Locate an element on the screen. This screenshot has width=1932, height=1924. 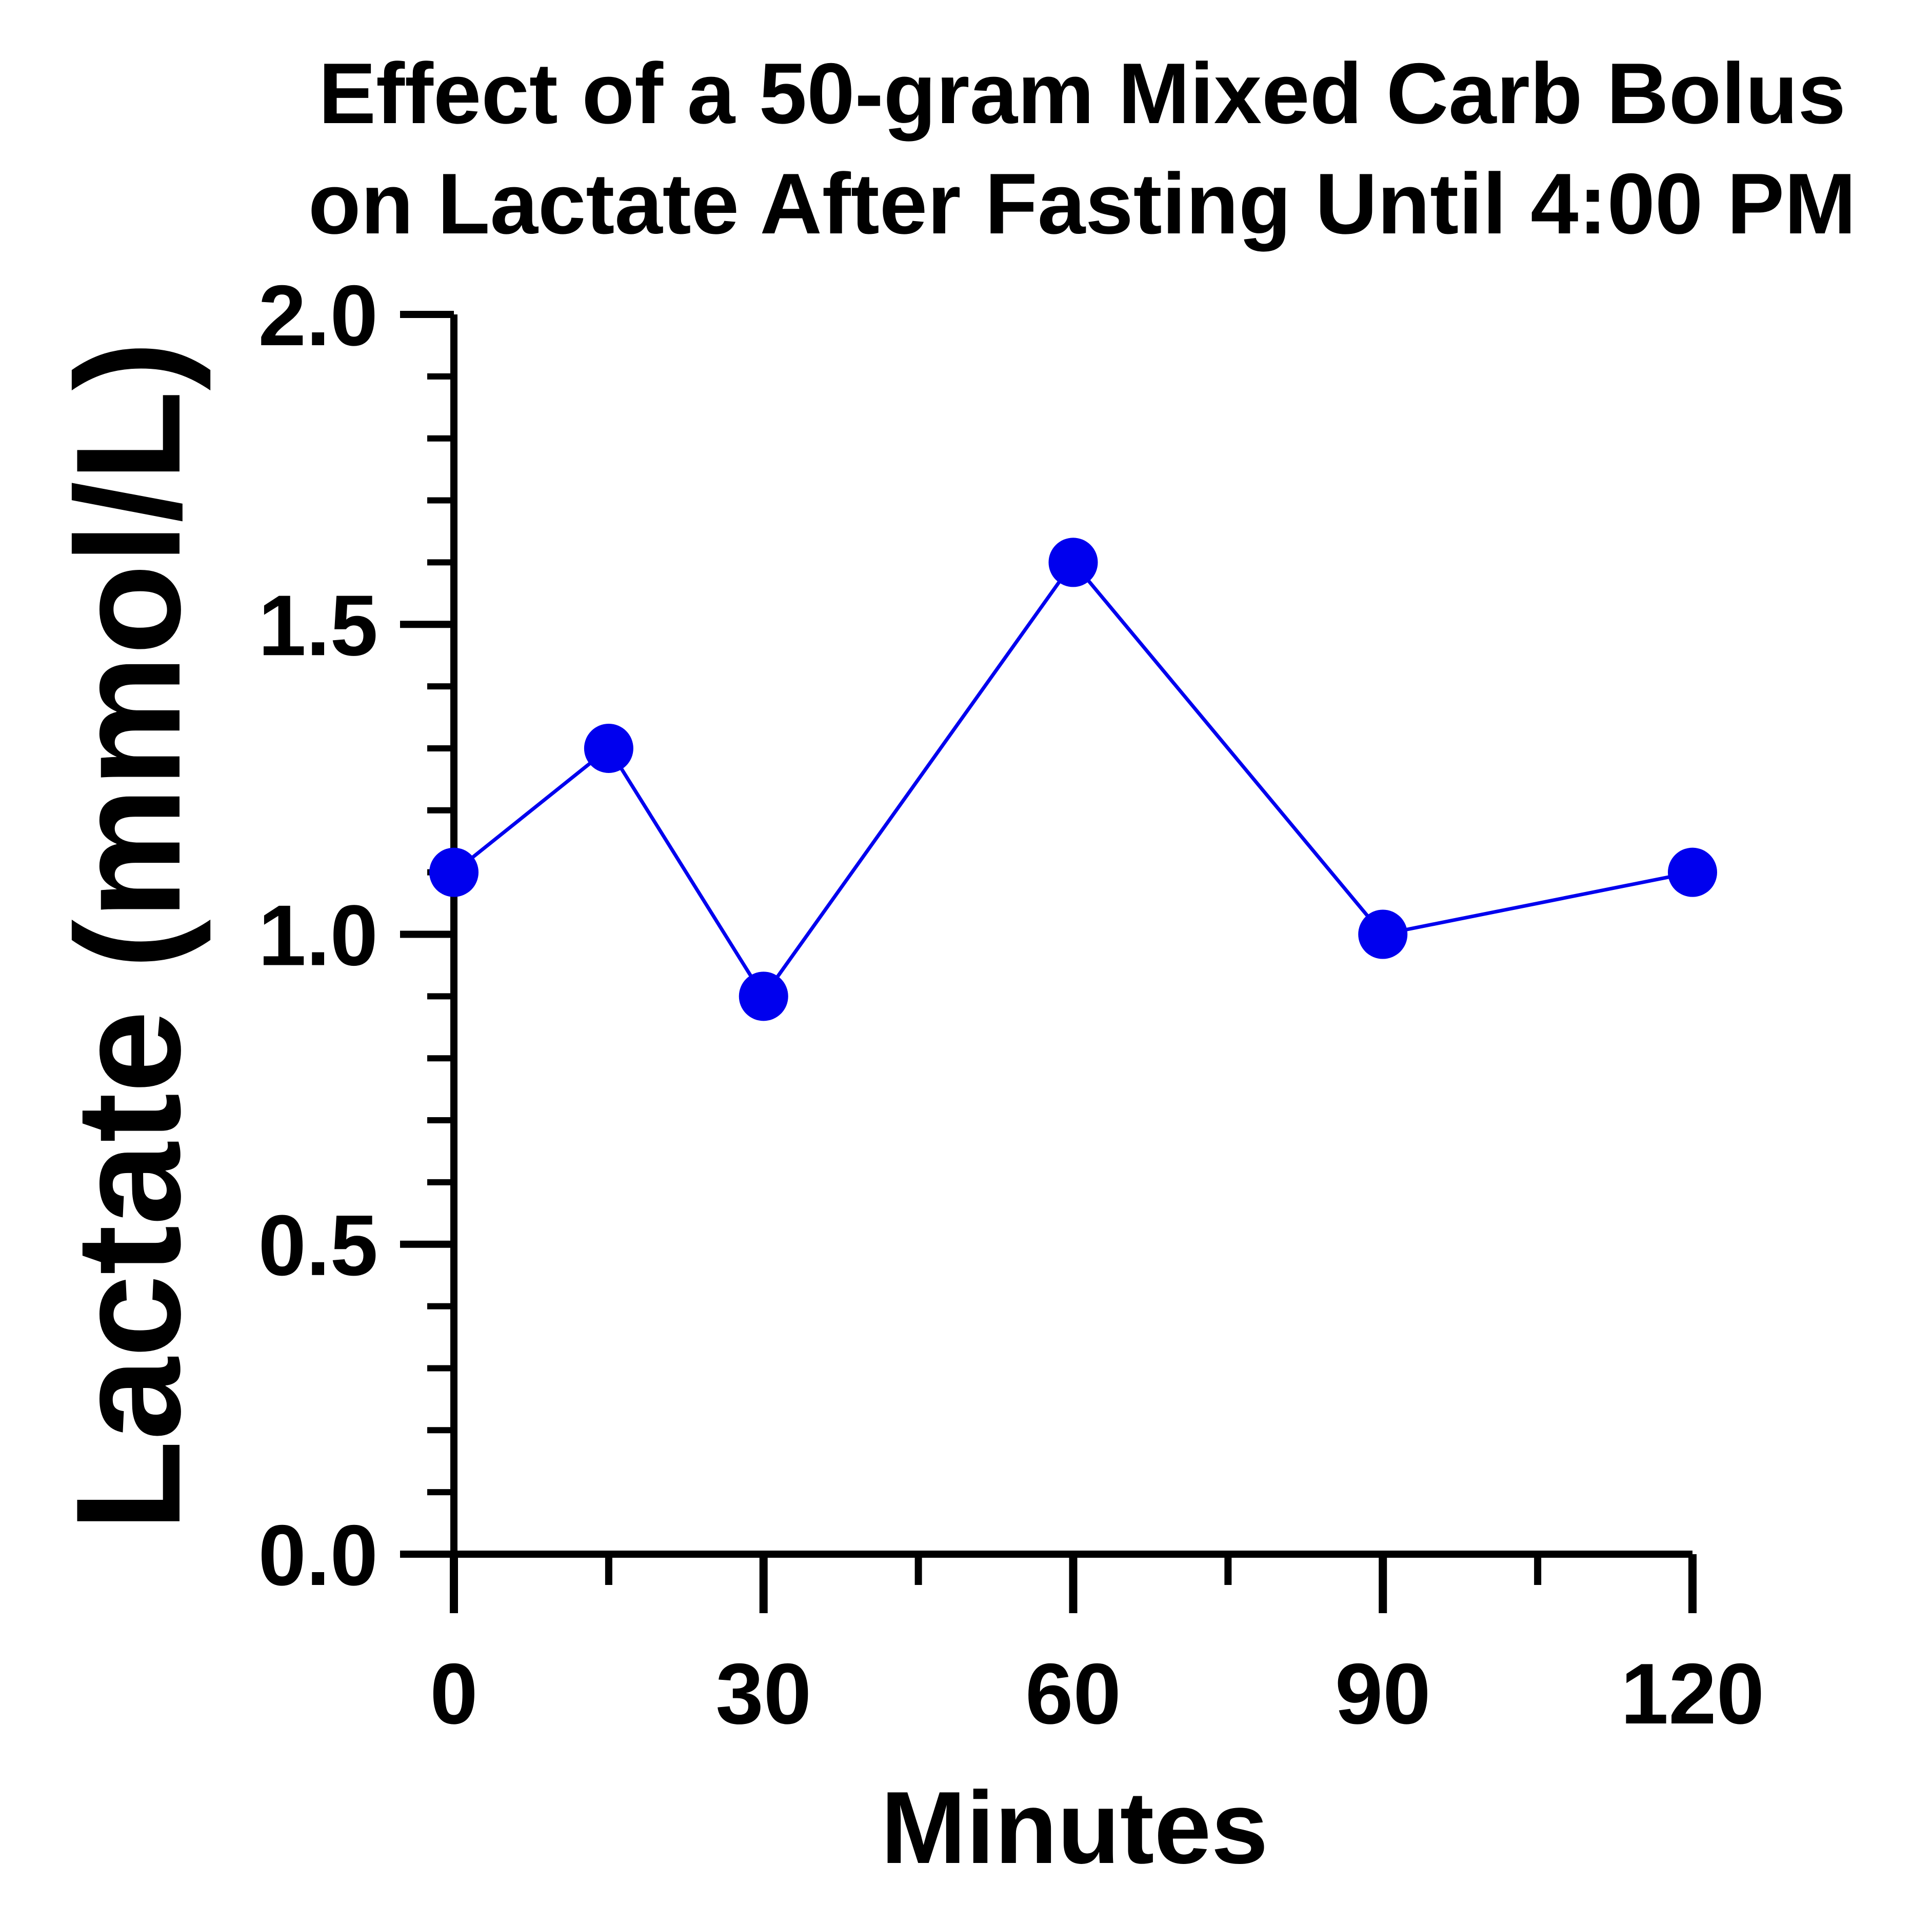
x-tick-label: 90 is located at coordinates (1383, 1693).